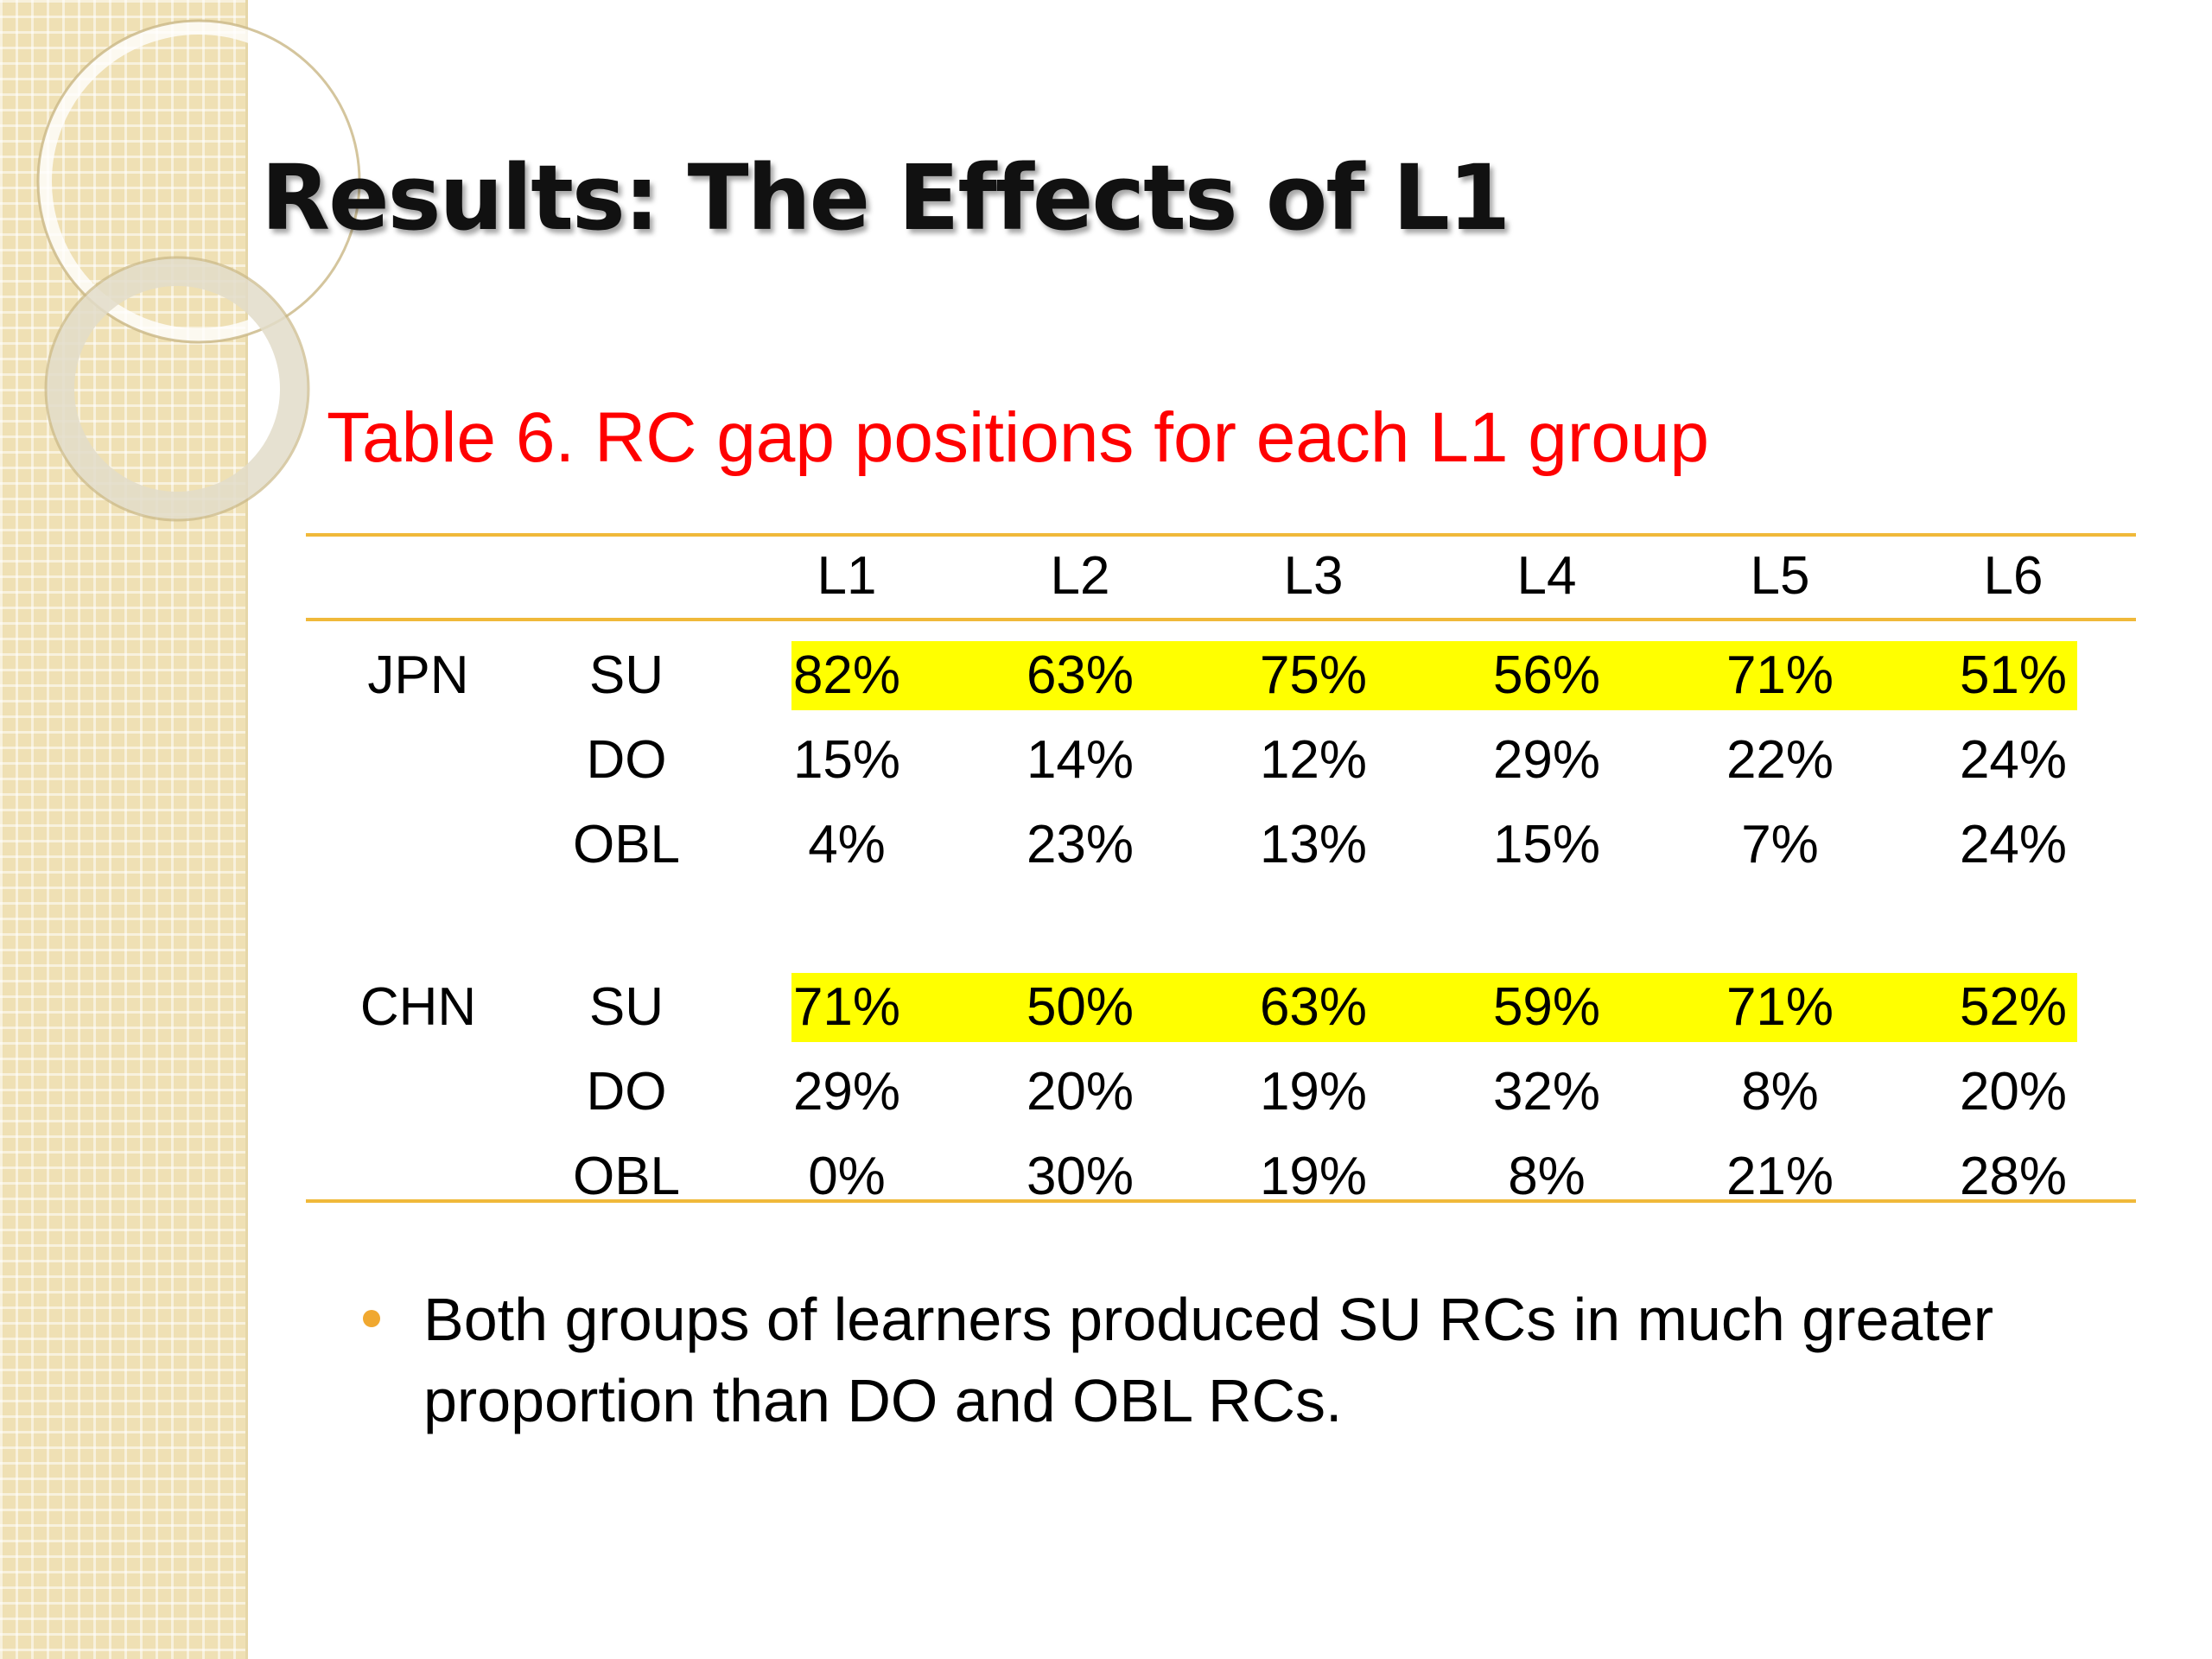 The height and width of the screenshot is (1659, 2212). What do you see at coordinates (1313, 760) in the screenshot?
I see `table-cell: 12%` at bounding box center [1313, 760].